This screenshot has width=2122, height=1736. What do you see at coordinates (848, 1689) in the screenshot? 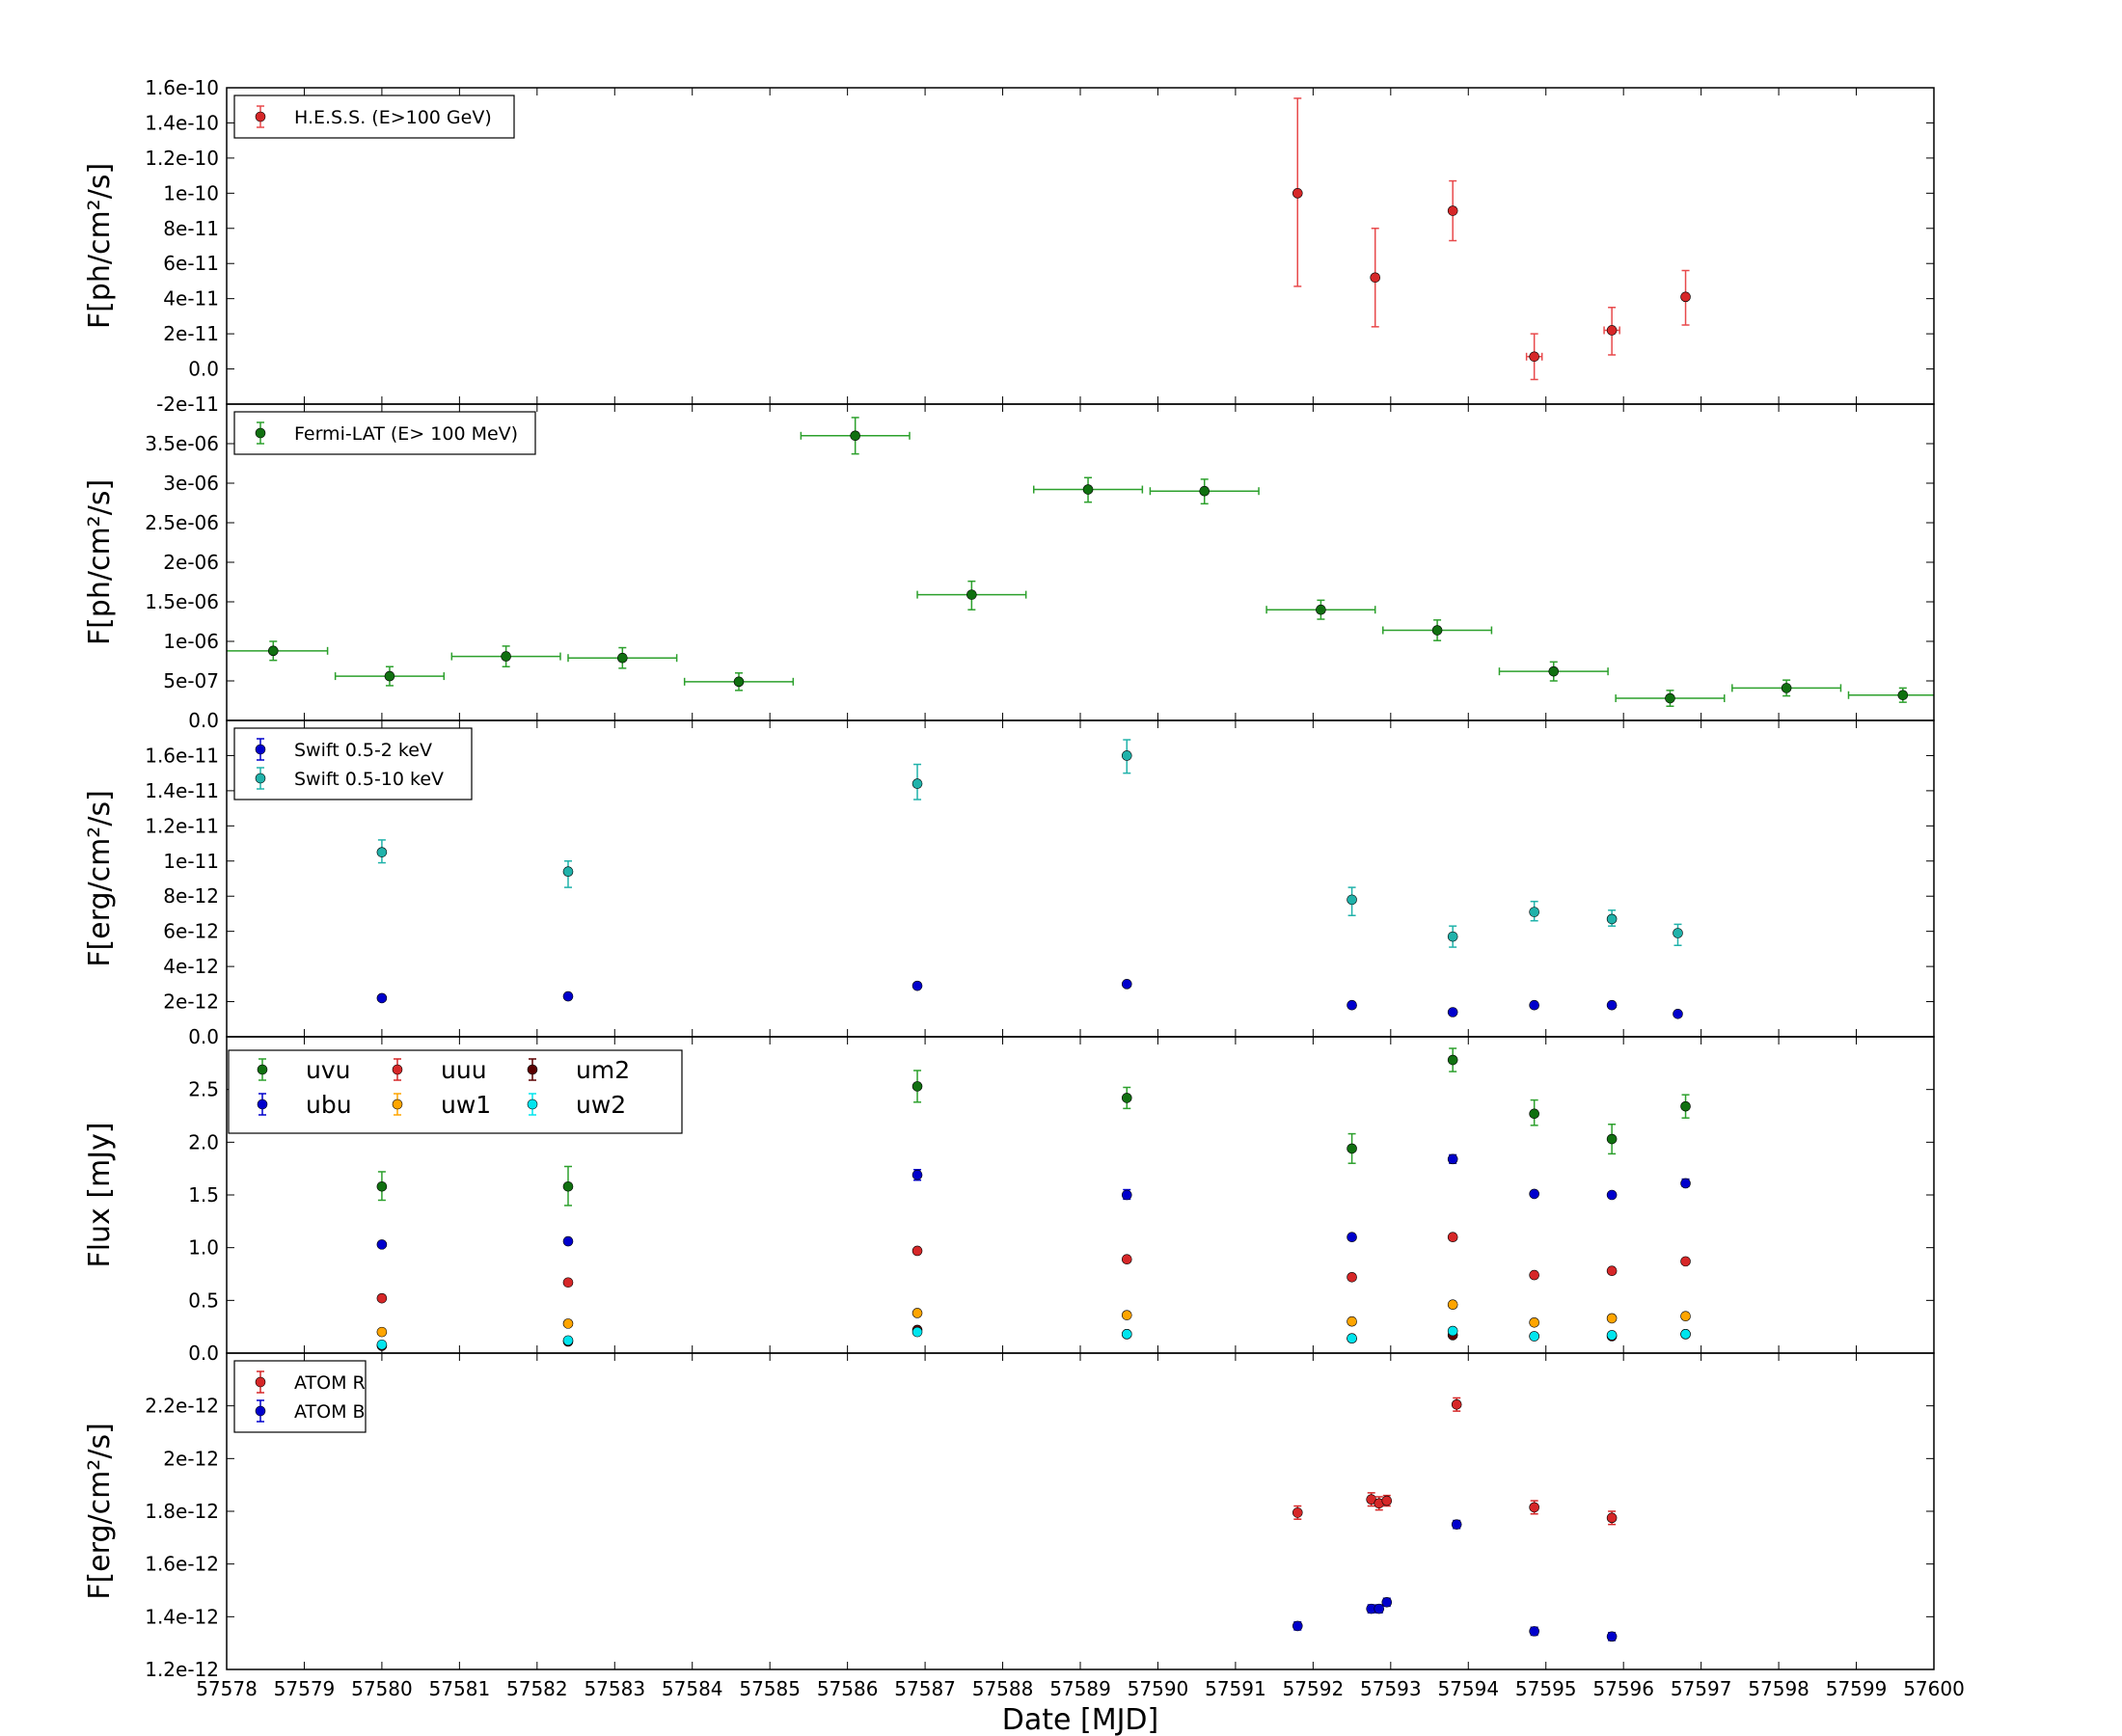
I see `x-tick-label: 57586` at bounding box center [848, 1689].